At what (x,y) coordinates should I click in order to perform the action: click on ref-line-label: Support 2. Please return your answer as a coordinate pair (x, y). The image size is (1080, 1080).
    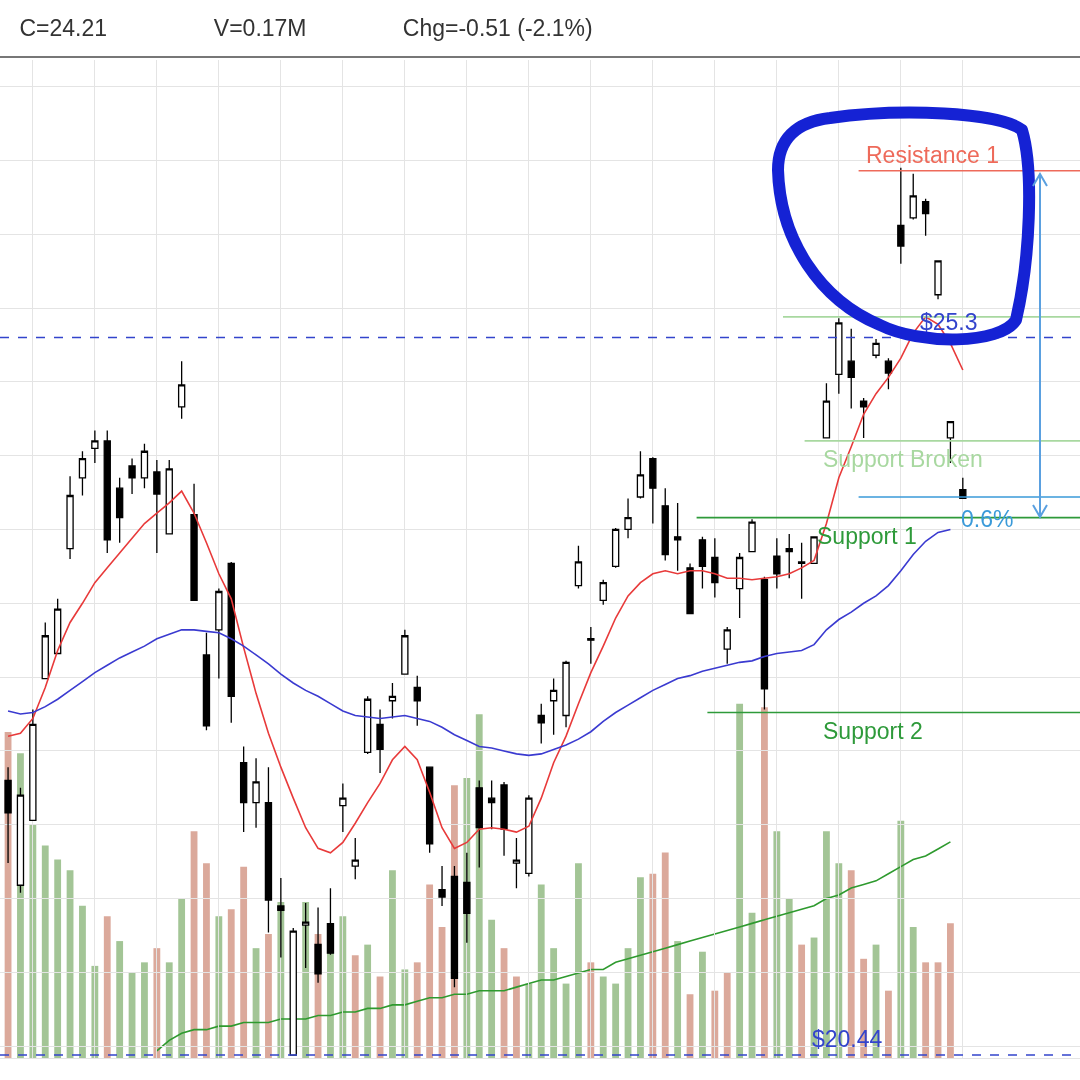
    Looking at the image, I should click on (873, 731).